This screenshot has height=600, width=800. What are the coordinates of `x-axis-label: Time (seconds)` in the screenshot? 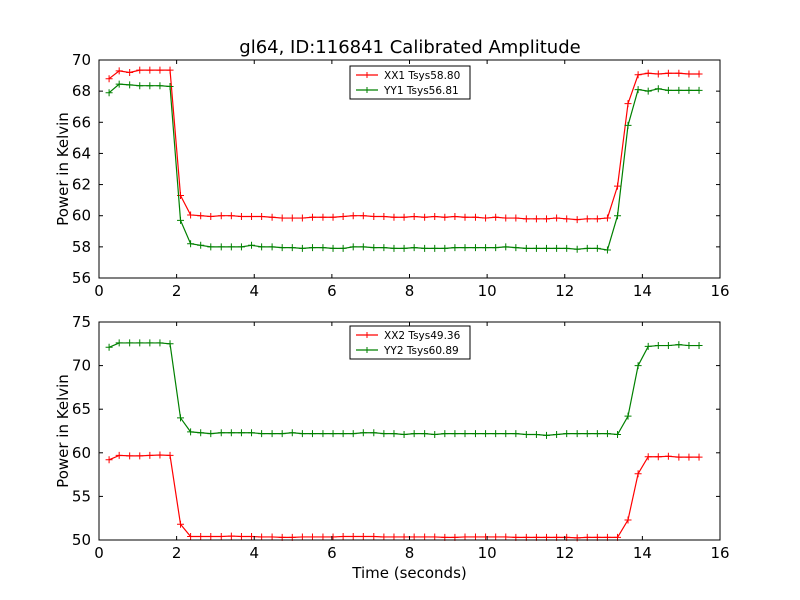 It's located at (409, 573).